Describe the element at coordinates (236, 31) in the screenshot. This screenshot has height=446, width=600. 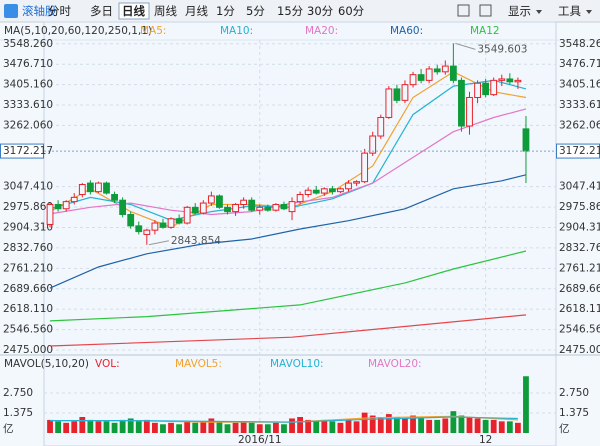
I see `legend-entry: MA10:` at that location.